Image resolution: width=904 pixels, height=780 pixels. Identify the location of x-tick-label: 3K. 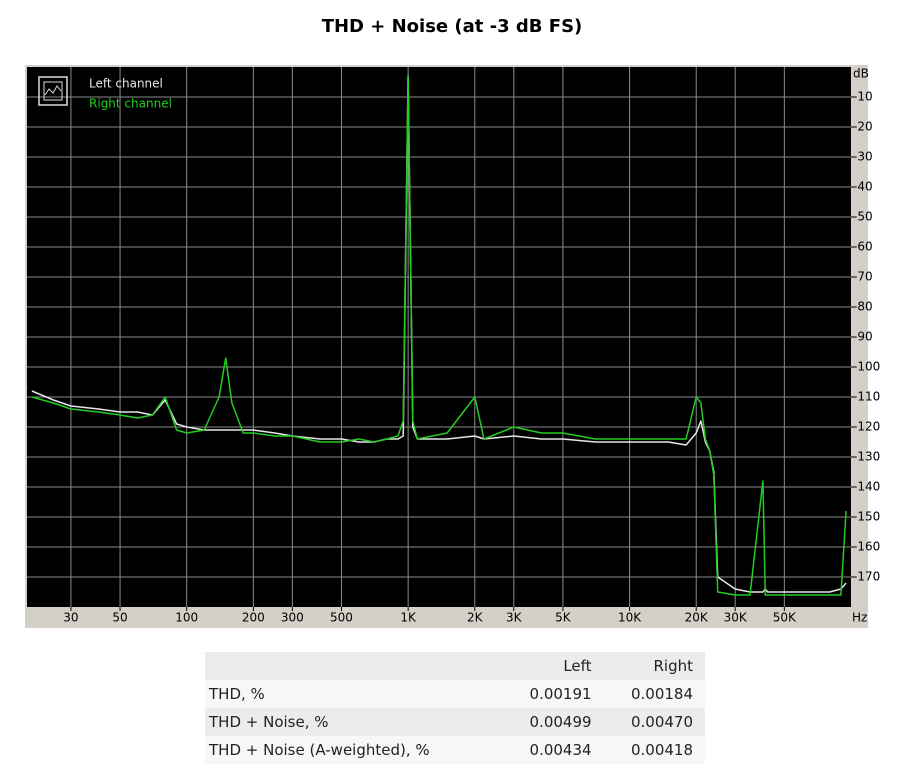
(514, 618).